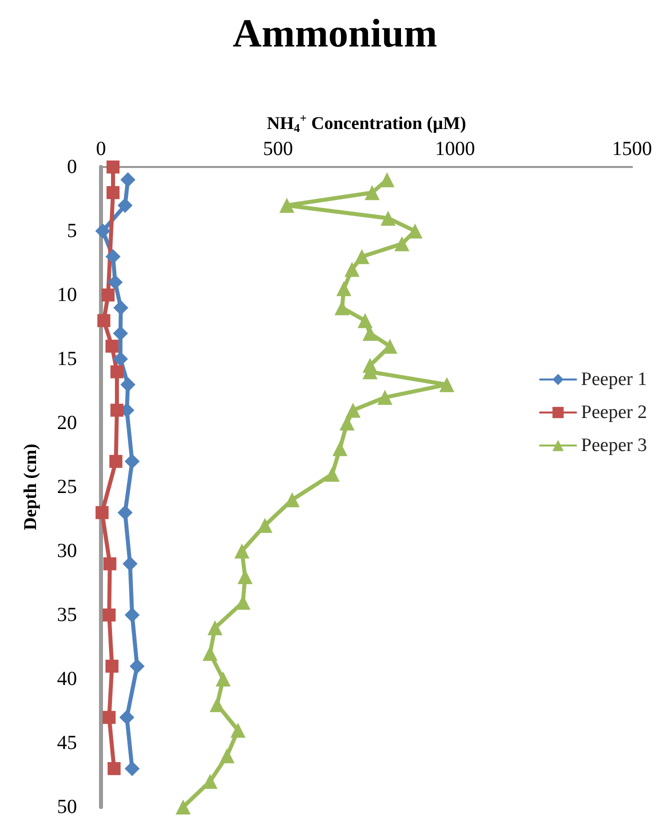 This screenshot has height=825, width=670. Describe the element at coordinates (335, 33) in the screenshot. I see `chart-title: Ammonium` at that location.